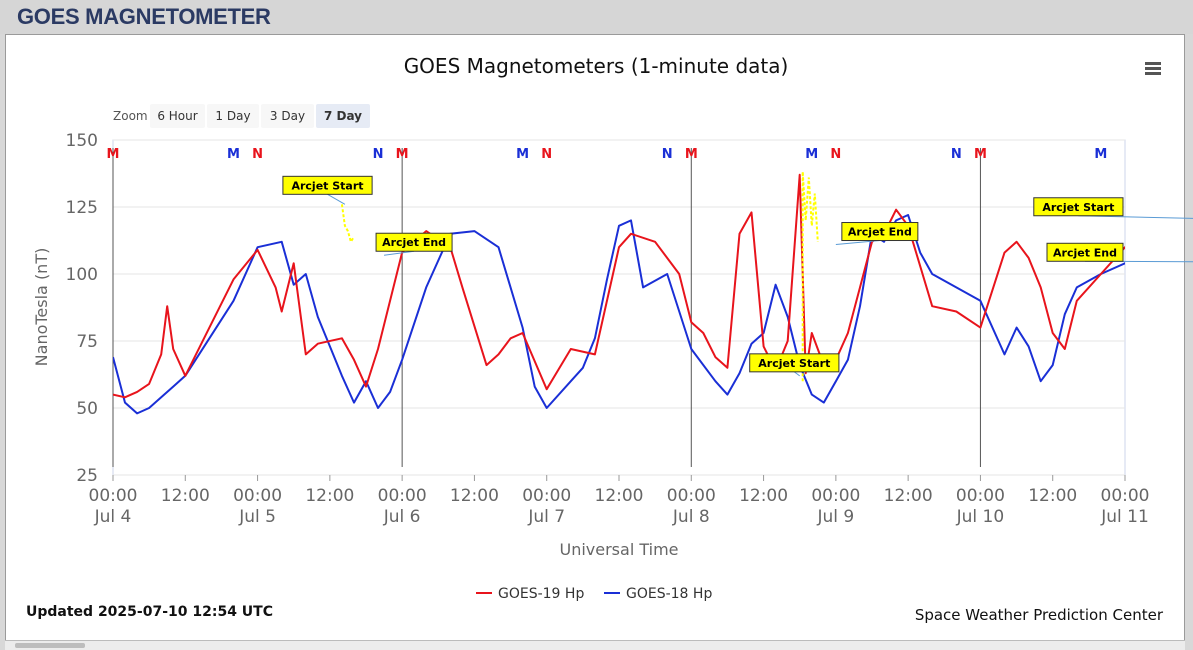  I want to click on zoom-button-label: 3 Day, so click(287, 116).